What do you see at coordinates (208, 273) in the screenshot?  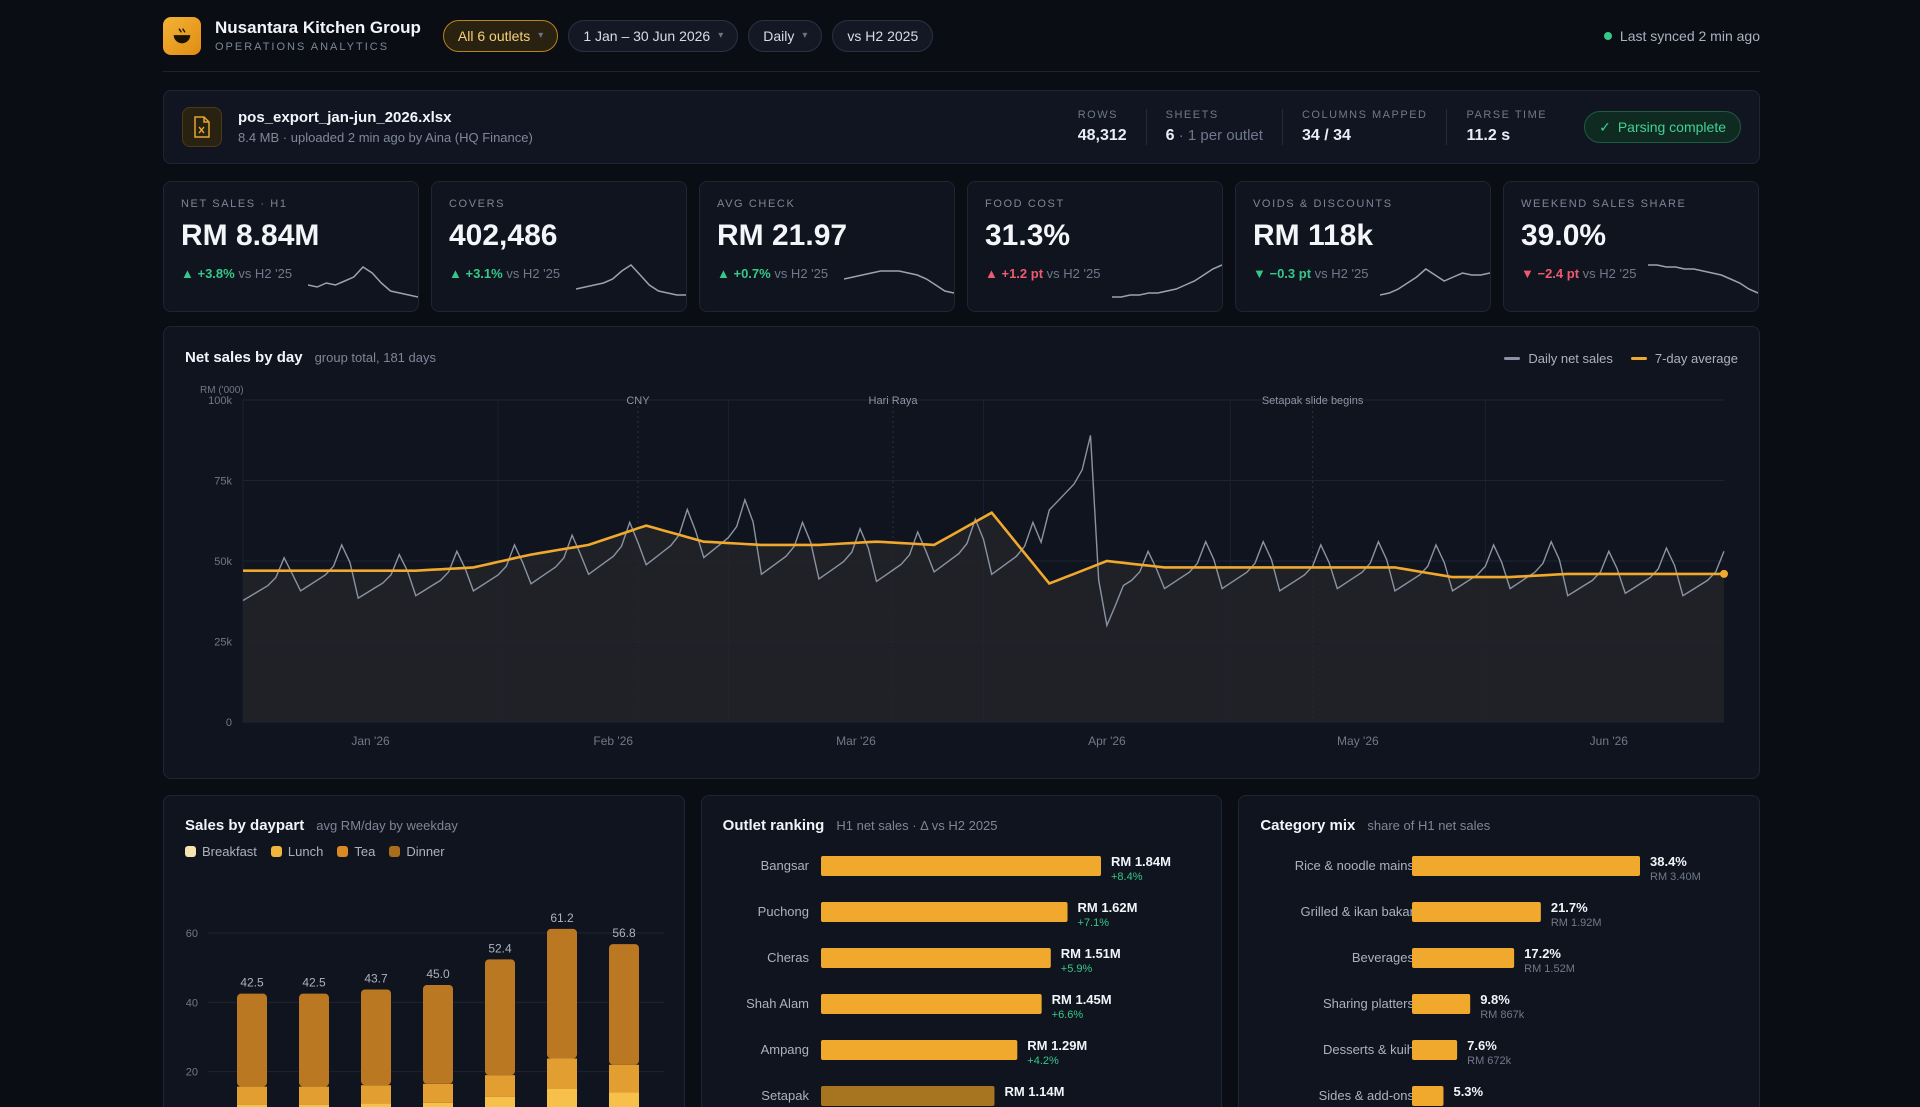 I see `kpi-delta-value: ▲ +3.8%` at bounding box center [208, 273].